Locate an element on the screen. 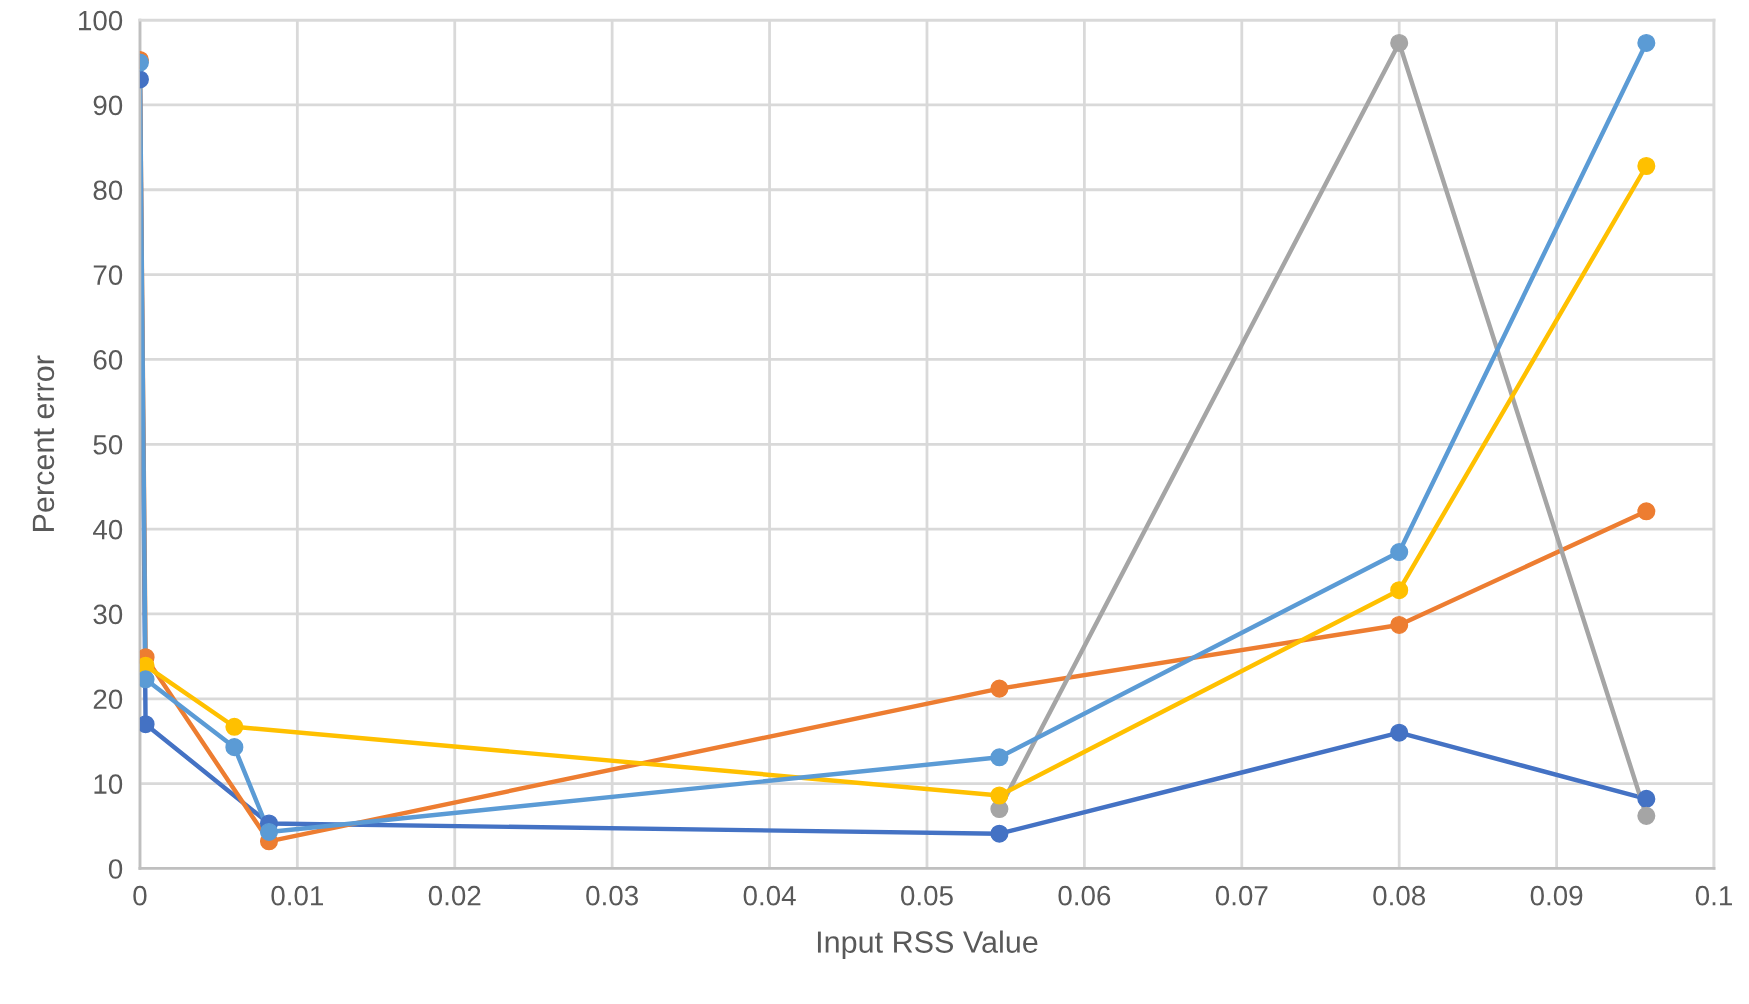 This screenshot has width=1749, height=1004. y-tick-label: 40 is located at coordinates (108, 529).